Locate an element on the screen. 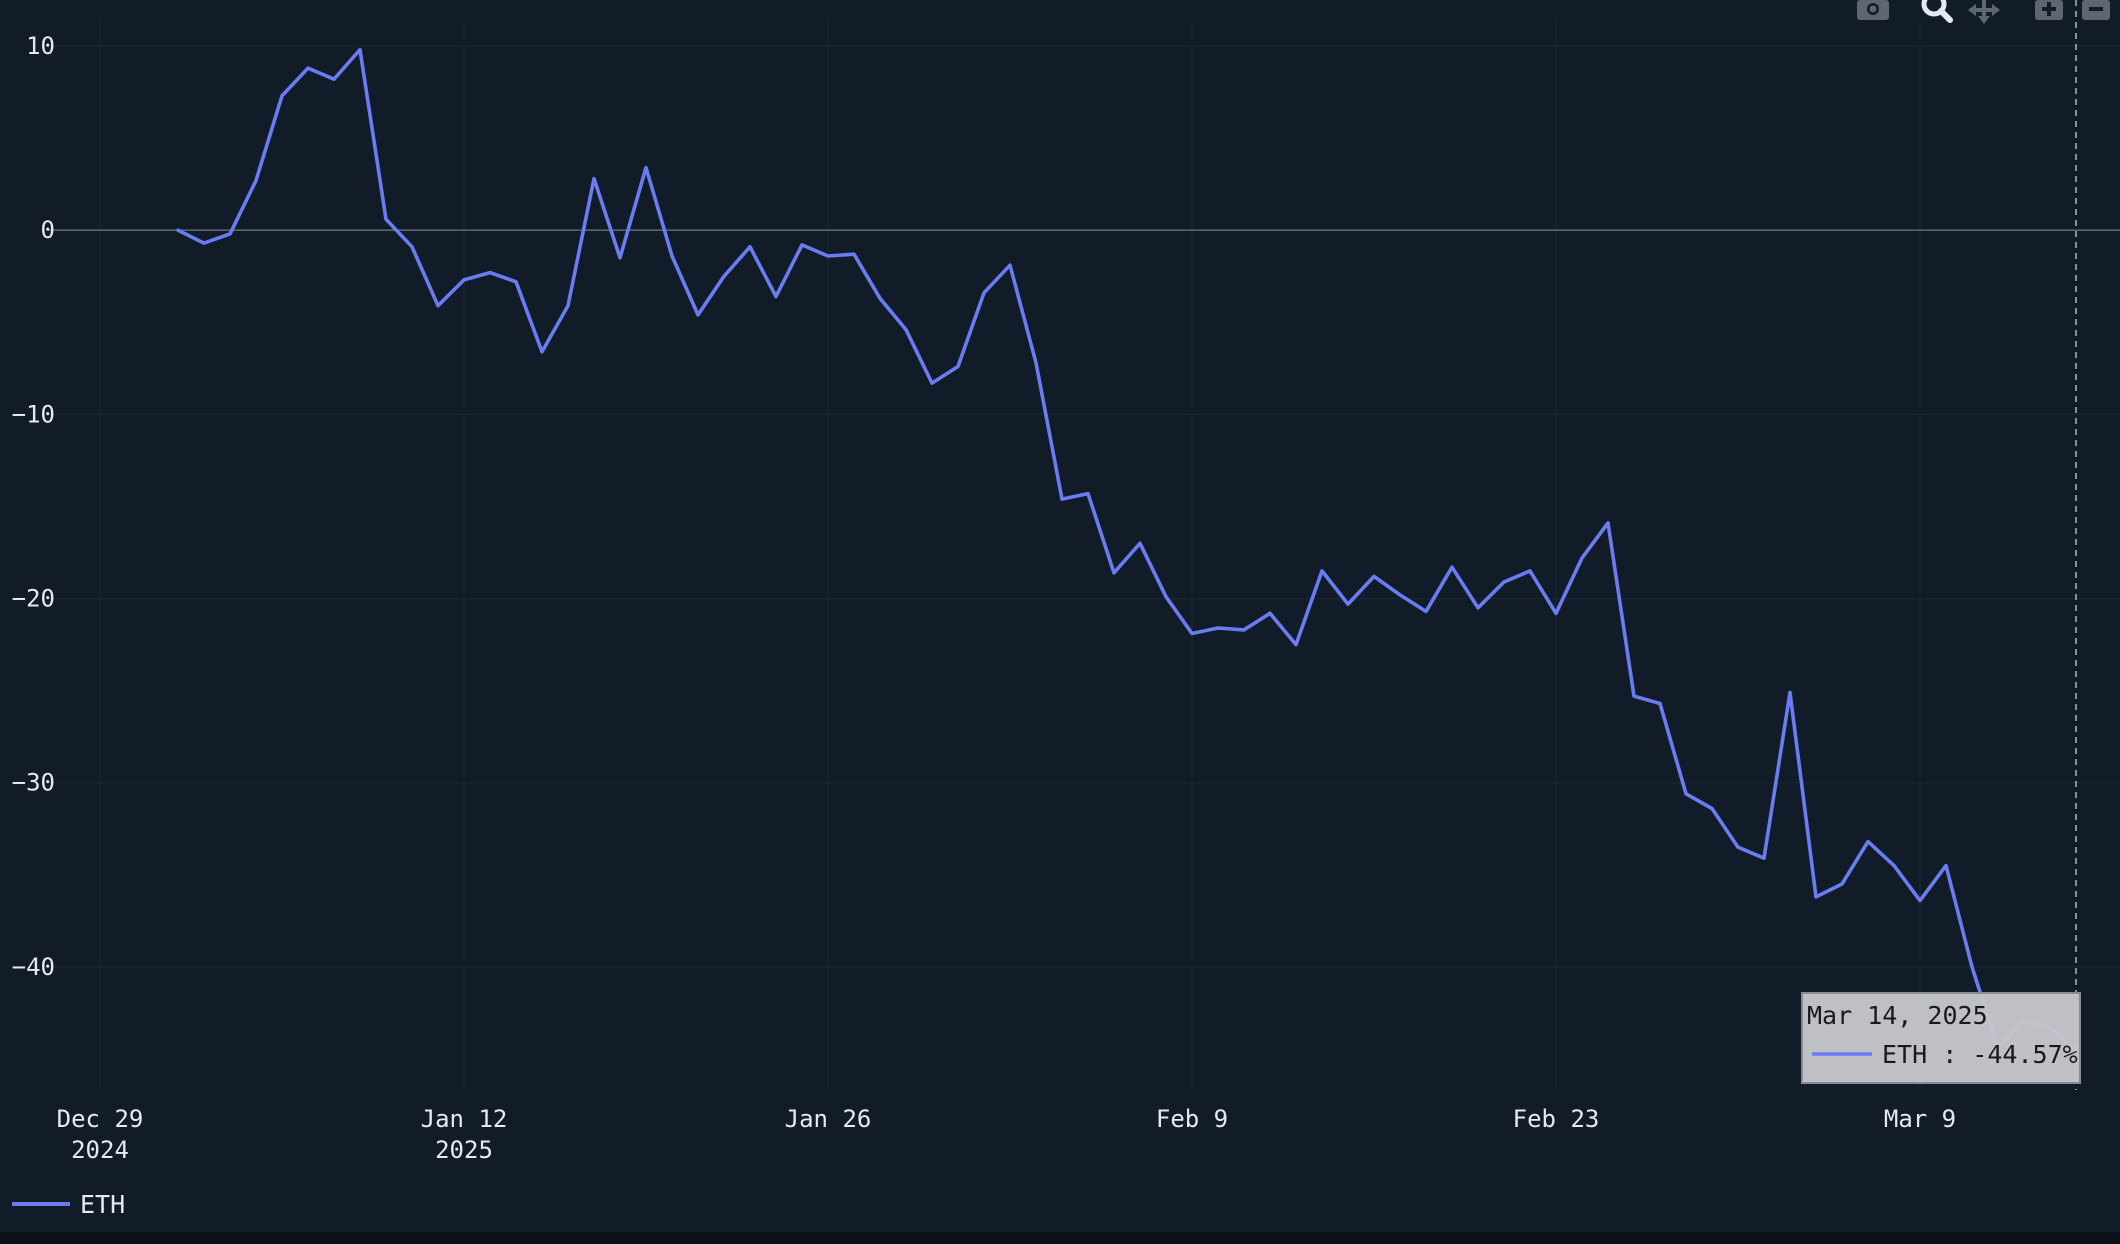 The image size is (2120, 1244). pan-icon is located at coordinates (1984, 12).